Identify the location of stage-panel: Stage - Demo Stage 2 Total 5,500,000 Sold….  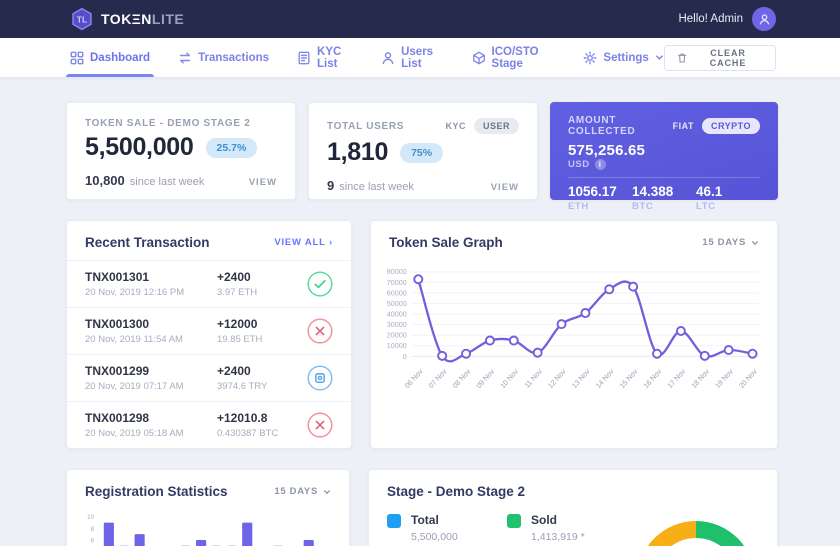
(573, 507).